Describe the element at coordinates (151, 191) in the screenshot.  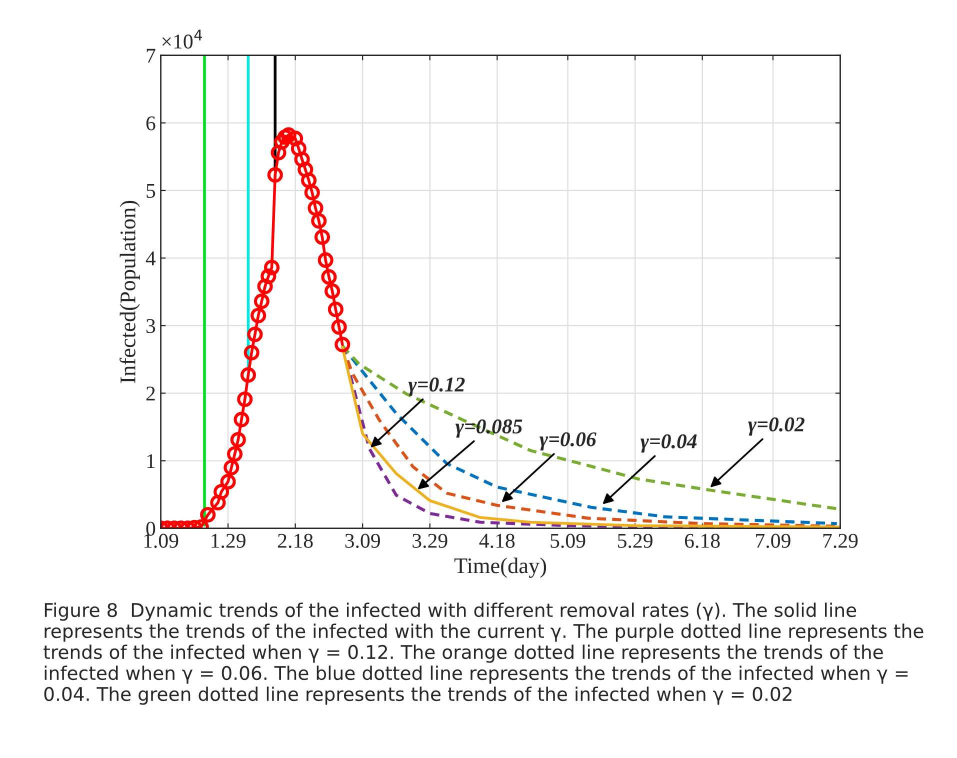
I see `y-tick-label: 5` at that location.